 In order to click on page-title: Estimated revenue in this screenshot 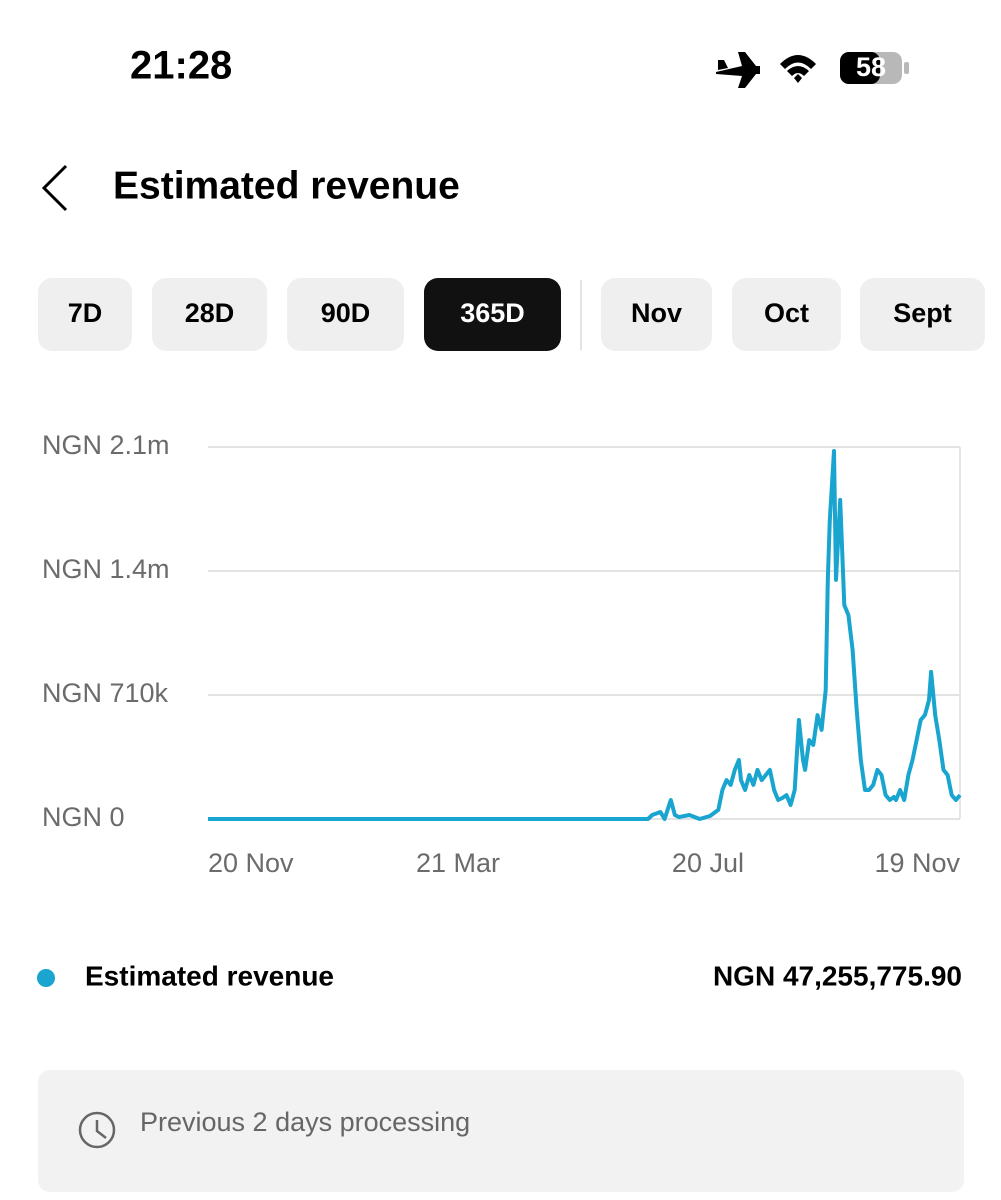, I will do `click(286, 185)`.